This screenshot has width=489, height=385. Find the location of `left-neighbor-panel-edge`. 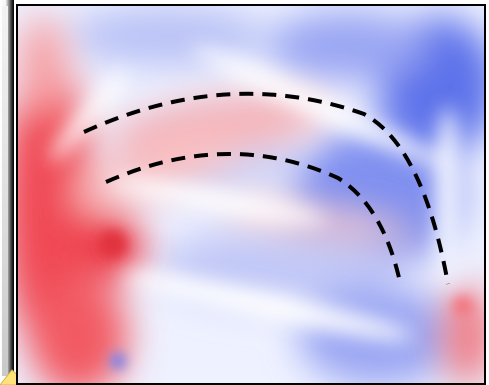

left-neighbor-panel-edge is located at coordinates (7, 192).